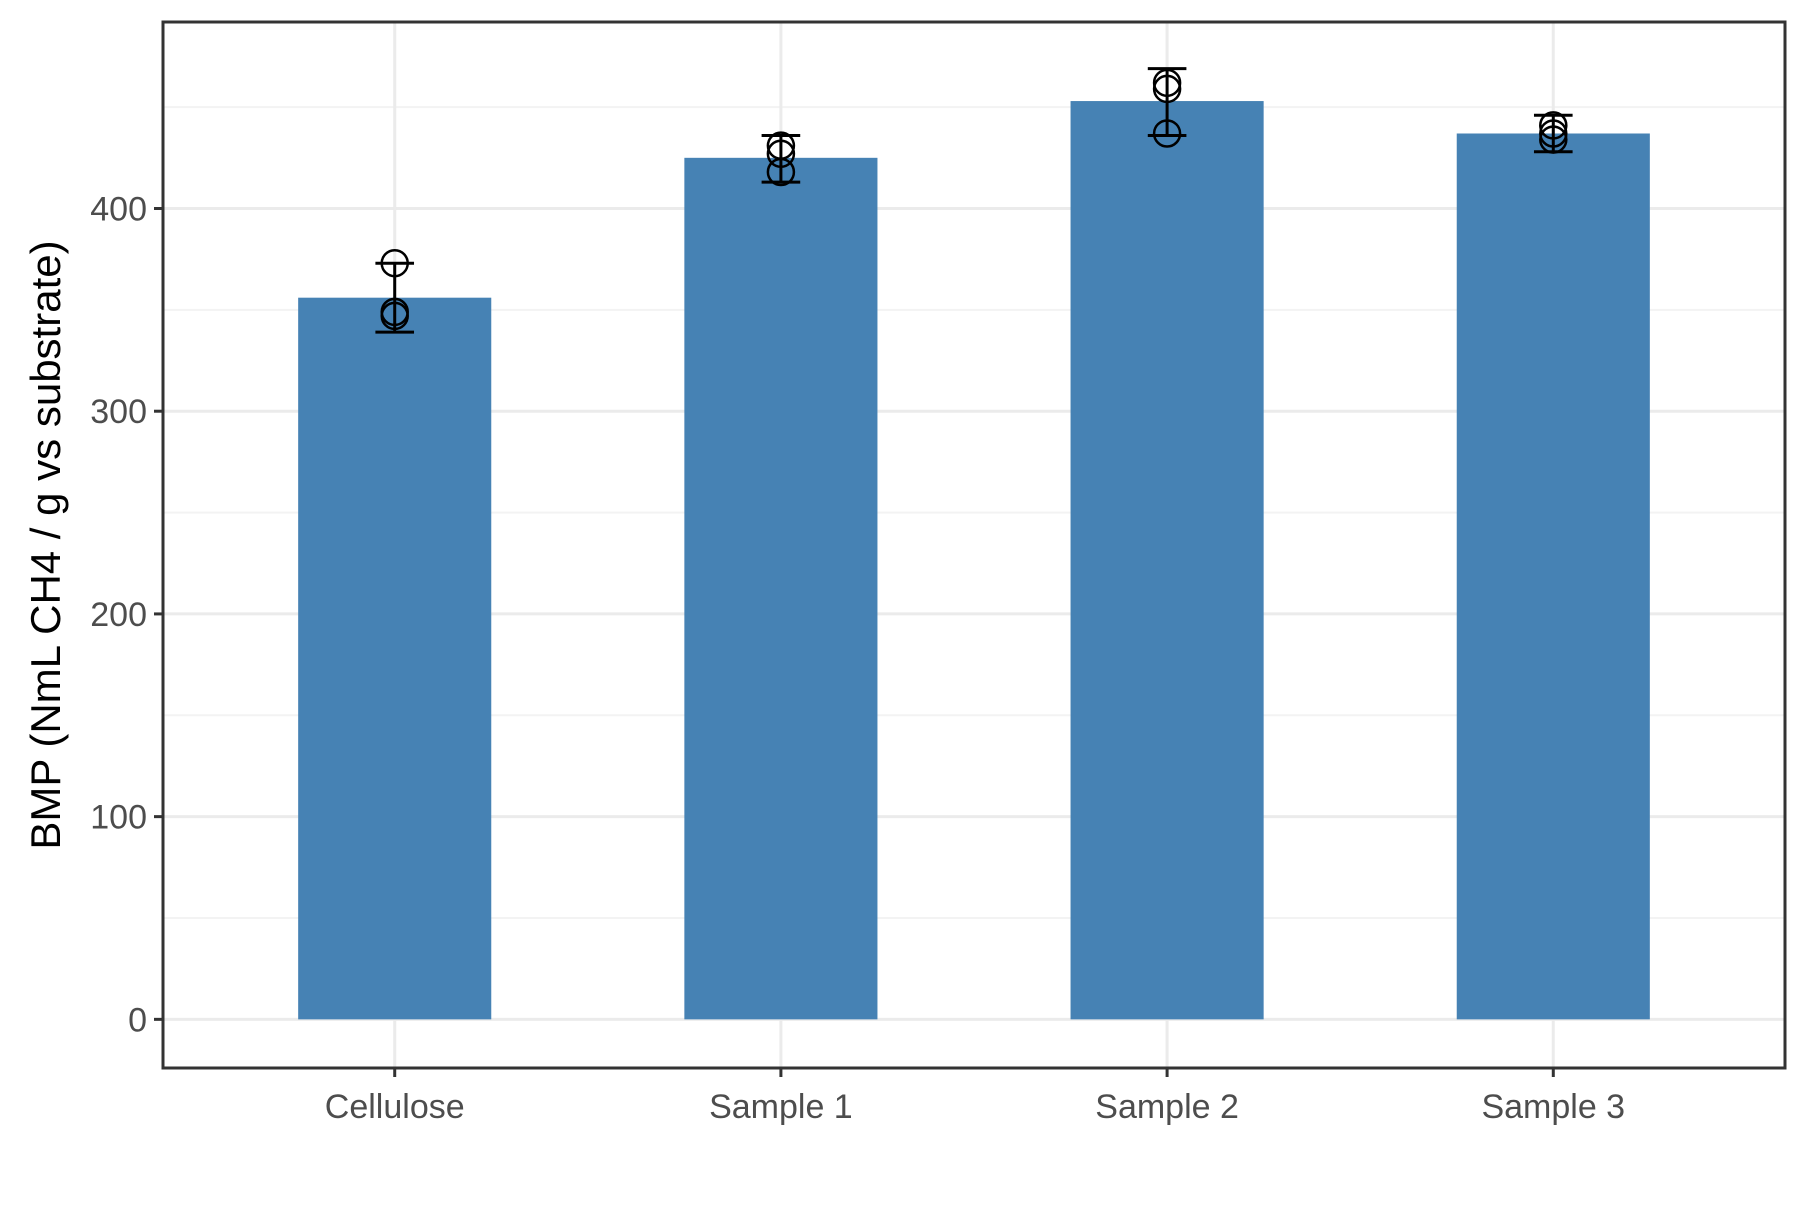  I want to click on y-tick-label: 400, so click(118, 209).